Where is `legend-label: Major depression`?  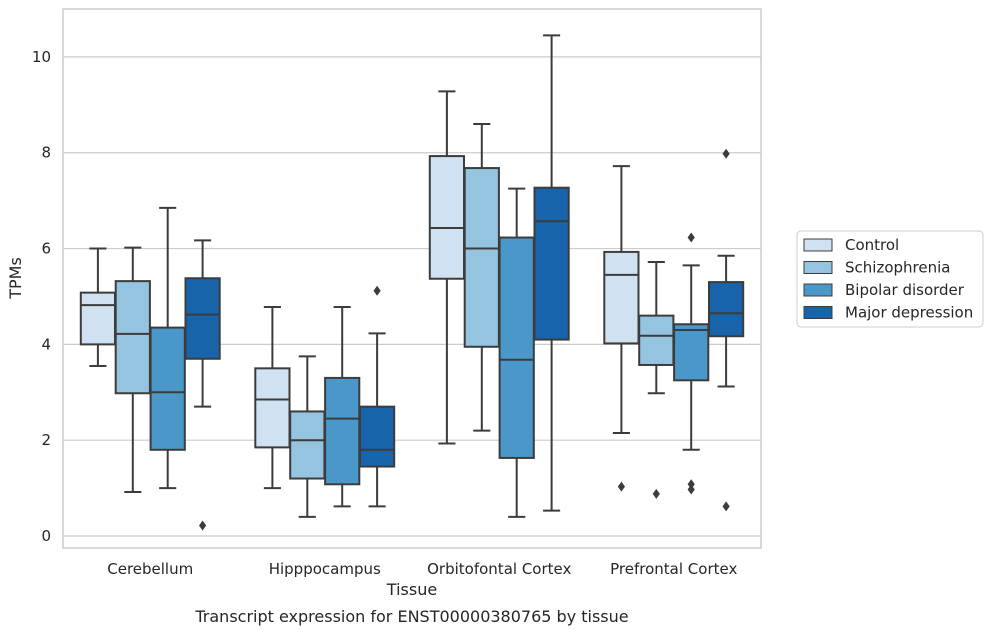
legend-label: Major depression is located at coordinates (909, 313).